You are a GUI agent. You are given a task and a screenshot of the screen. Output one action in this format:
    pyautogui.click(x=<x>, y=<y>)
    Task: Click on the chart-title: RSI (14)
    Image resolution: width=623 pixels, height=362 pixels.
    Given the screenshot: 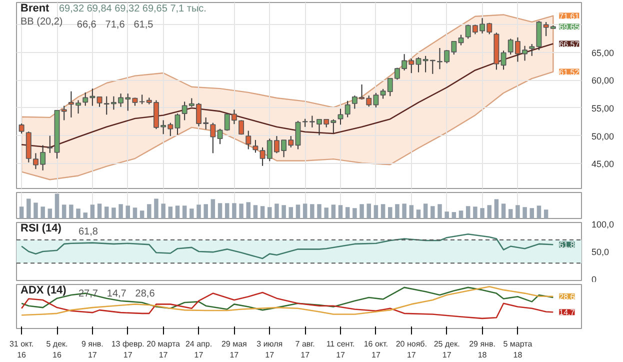 What is the action you would take?
    pyautogui.click(x=41, y=228)
    